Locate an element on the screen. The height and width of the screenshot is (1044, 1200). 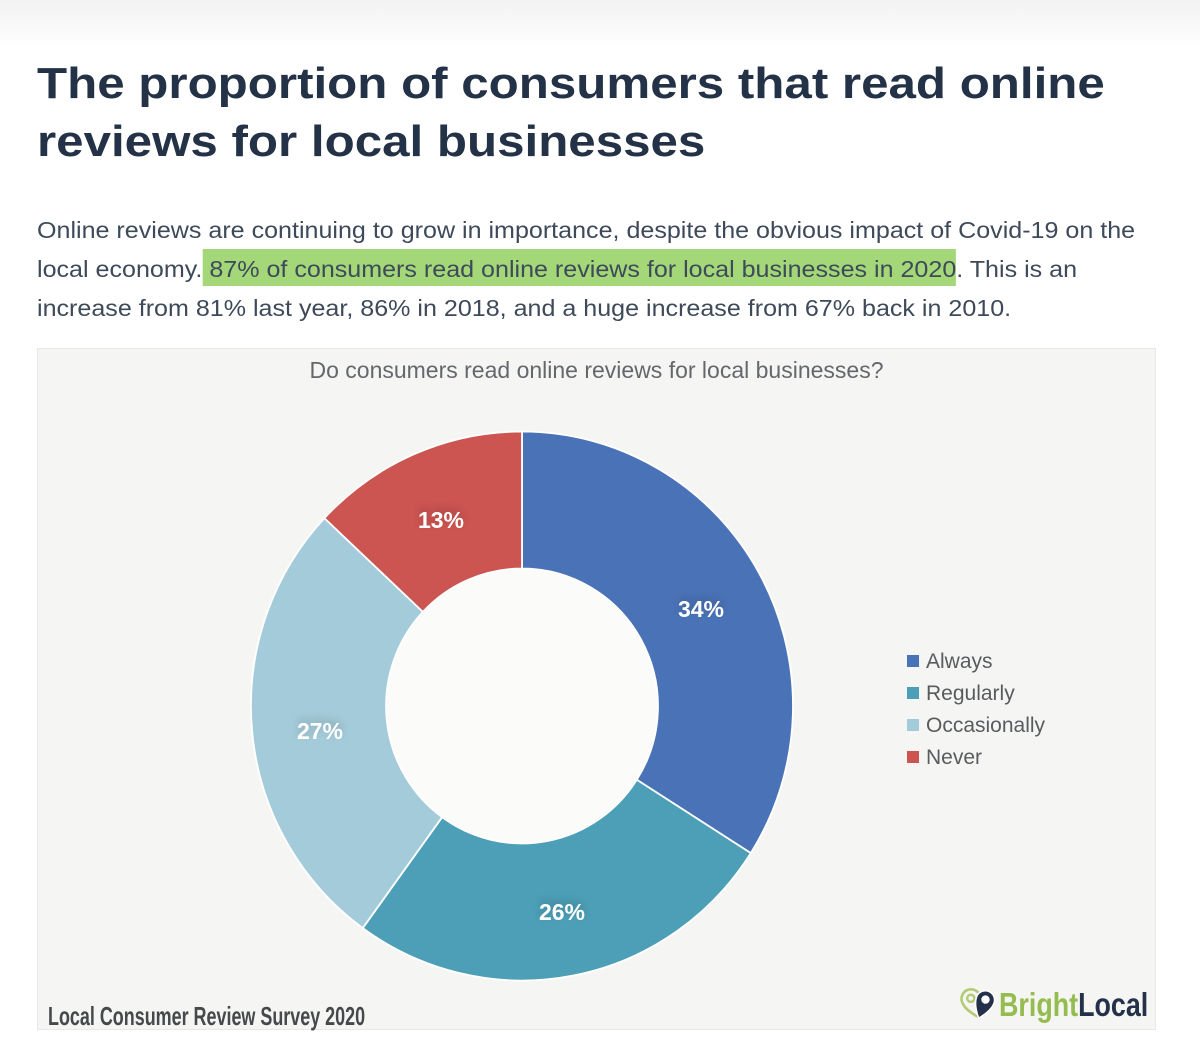
svg-text: 26% is located at coordinates (562, 912).